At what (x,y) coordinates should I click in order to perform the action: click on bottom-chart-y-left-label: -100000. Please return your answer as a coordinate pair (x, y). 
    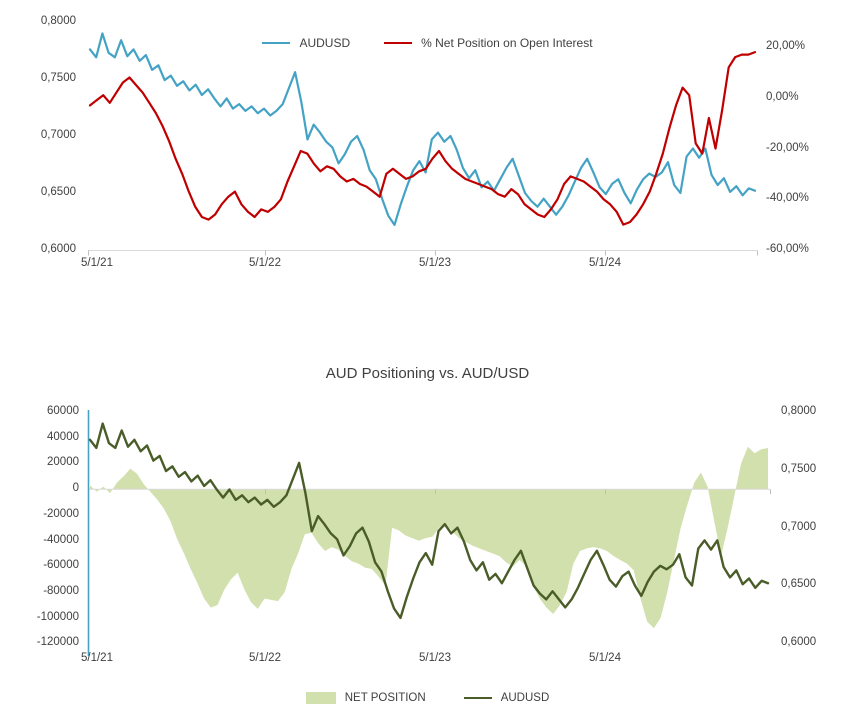
    Looking at the image, I should click on (57, 616).